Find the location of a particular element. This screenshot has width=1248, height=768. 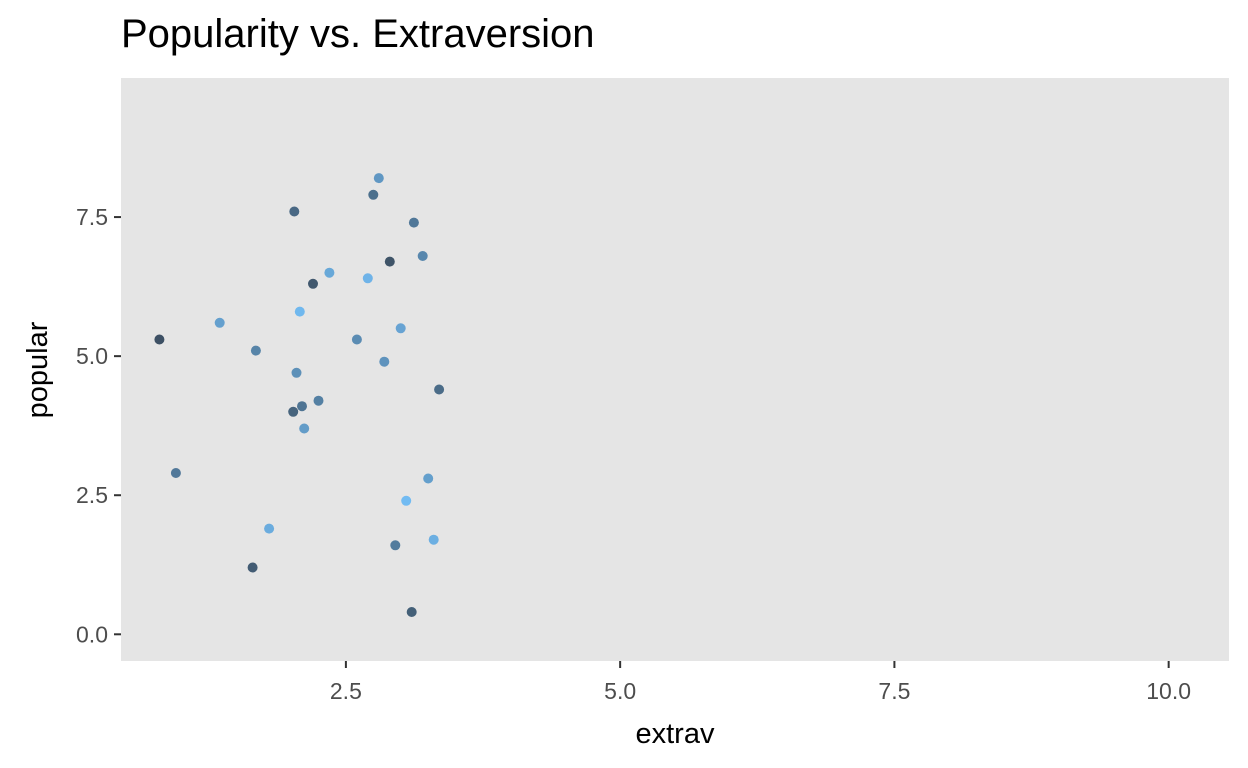

points-layer is located at coordinates (299, 395).